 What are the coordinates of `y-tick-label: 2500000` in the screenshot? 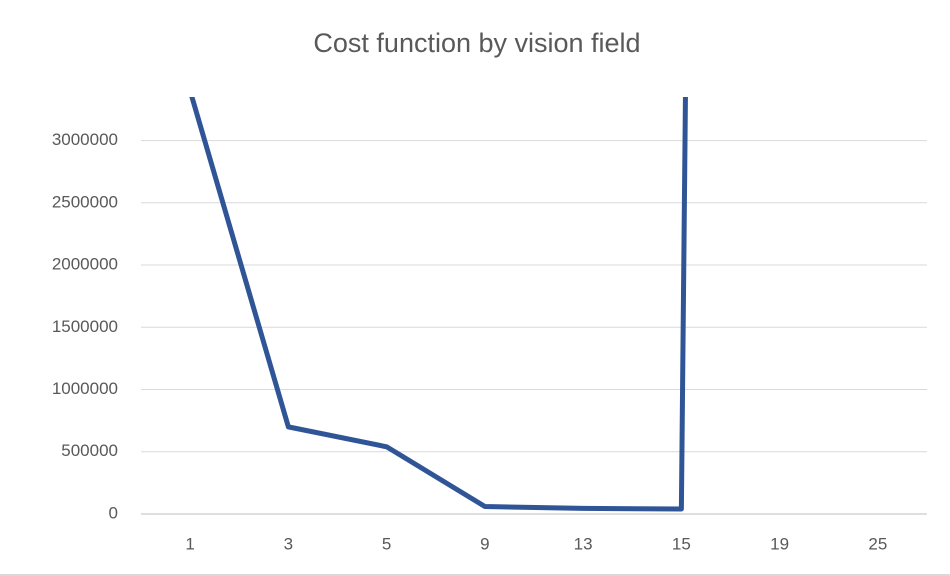 It's located at (85, 201).